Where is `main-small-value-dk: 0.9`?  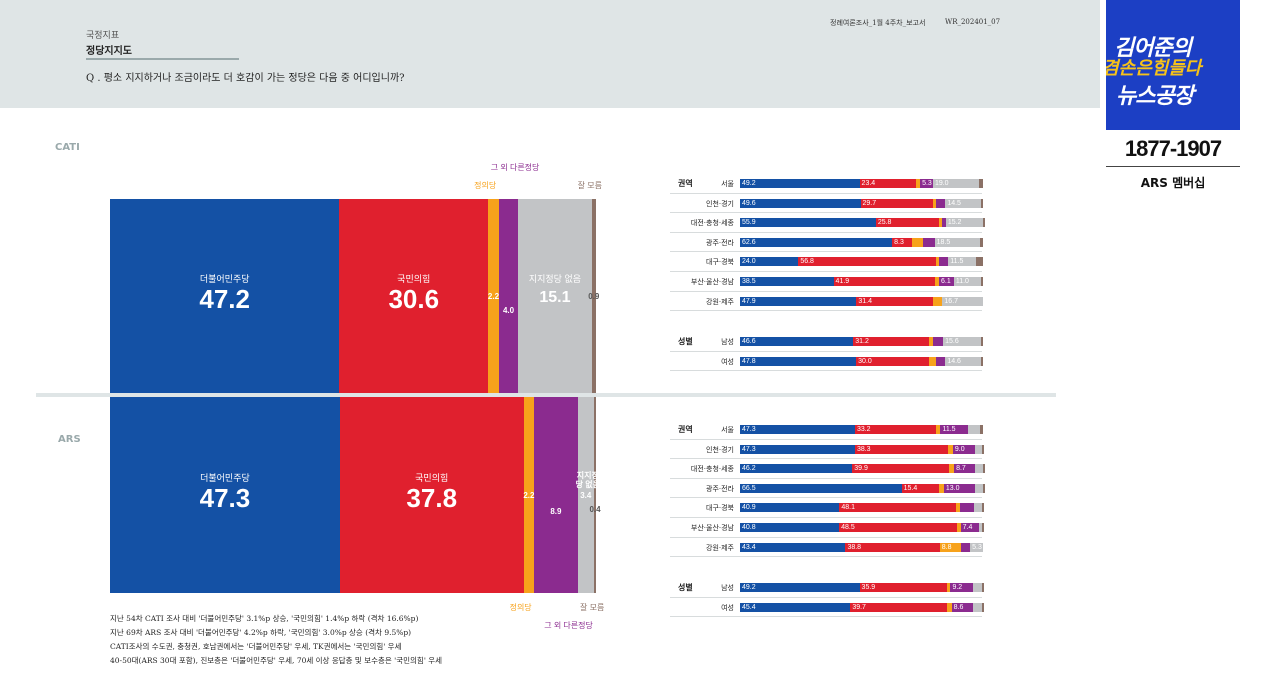
main-small-value-dk: 0.9 is located at coordinates (594, 296).